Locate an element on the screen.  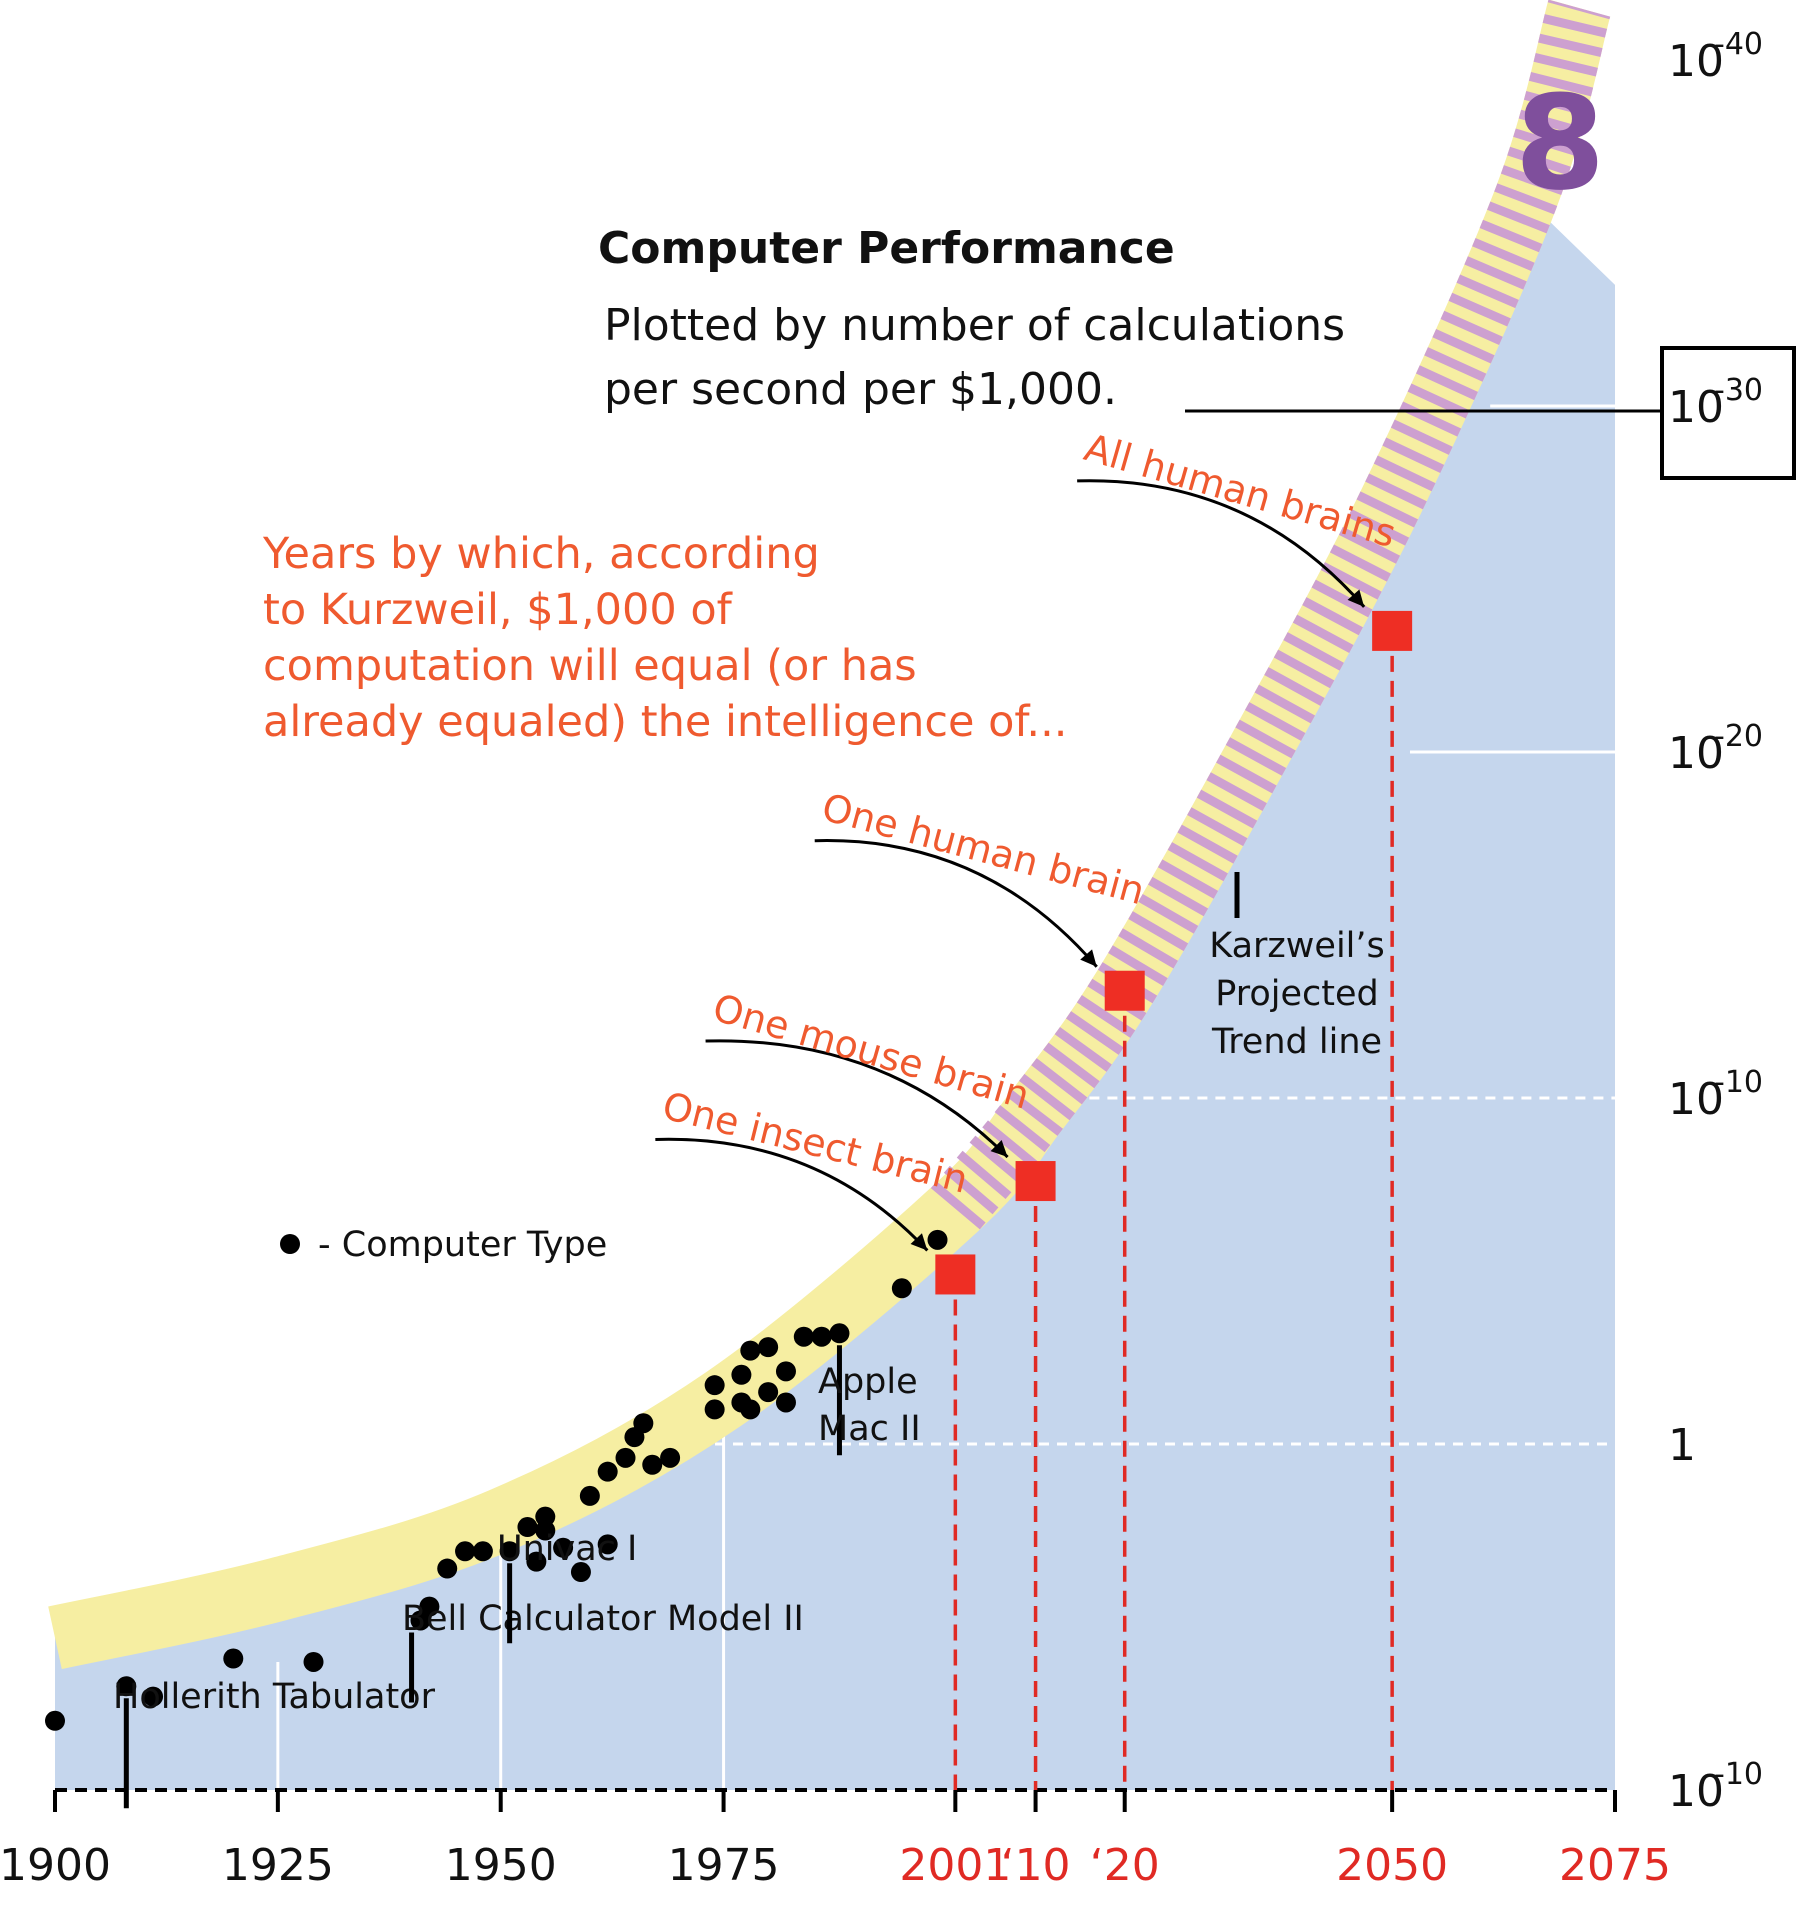
y-tick-base: 1 is located at coordinates (1682, 1445).